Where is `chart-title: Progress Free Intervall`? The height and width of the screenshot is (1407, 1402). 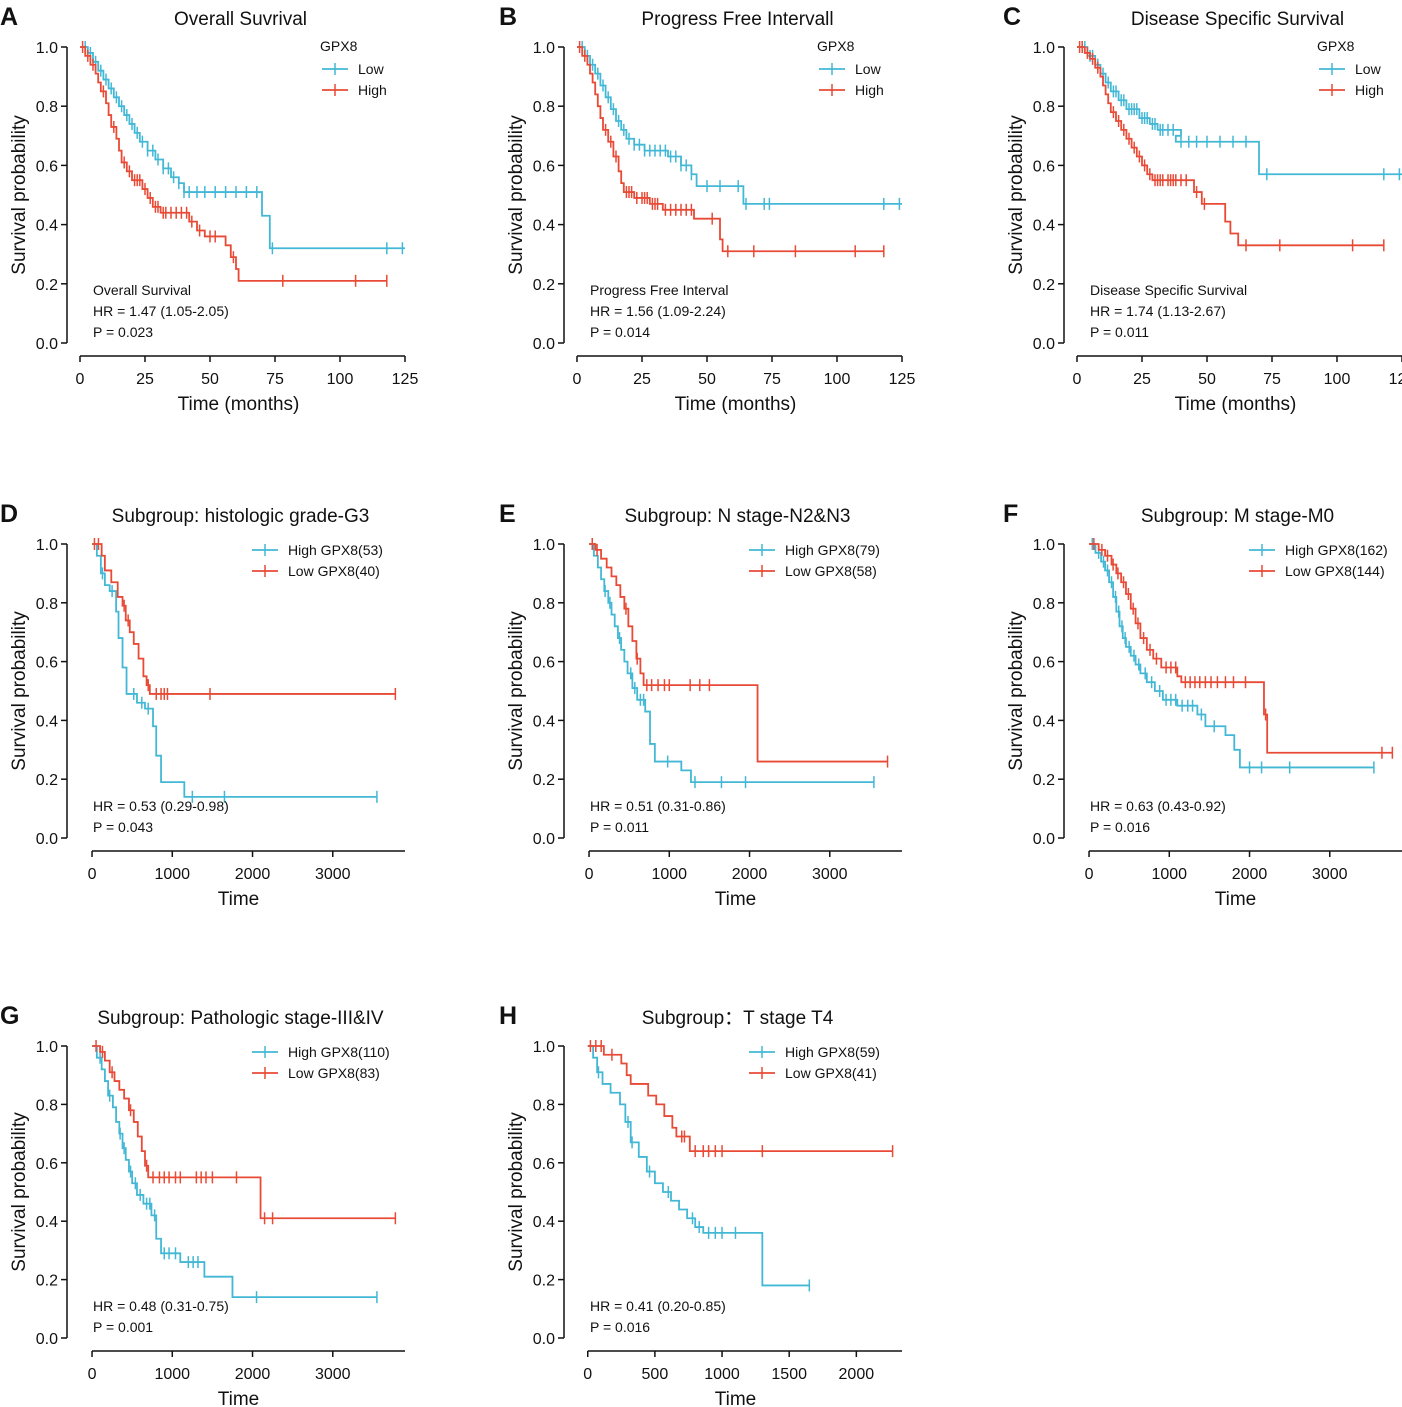
chart-title: Progress Free Intervall is located at coordinates (737, 19).